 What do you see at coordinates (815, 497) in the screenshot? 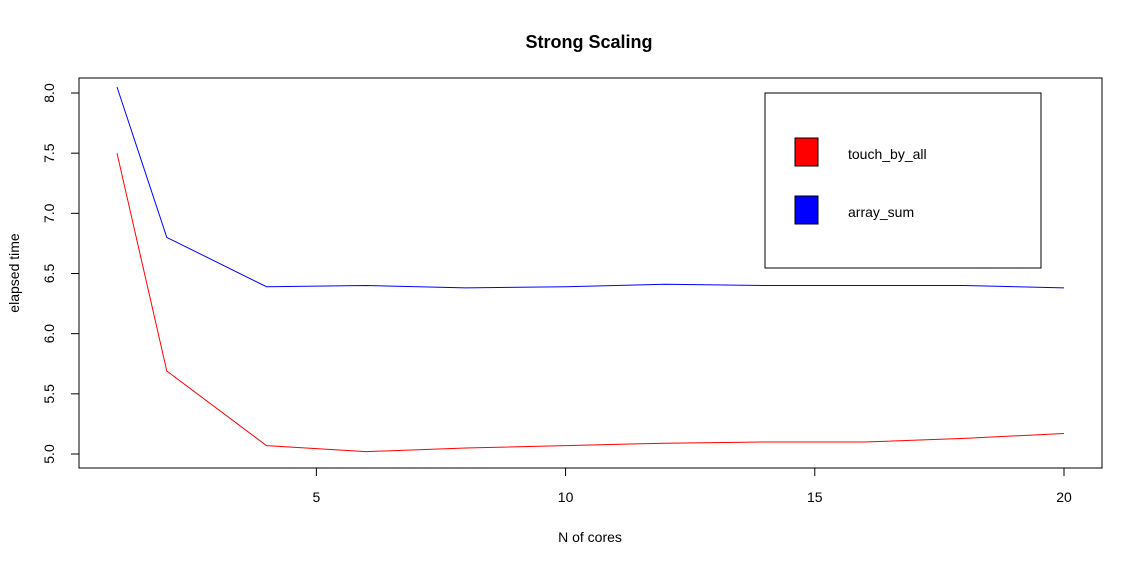
I see `x-tick-label: 15` at bounding box center [815, 497].